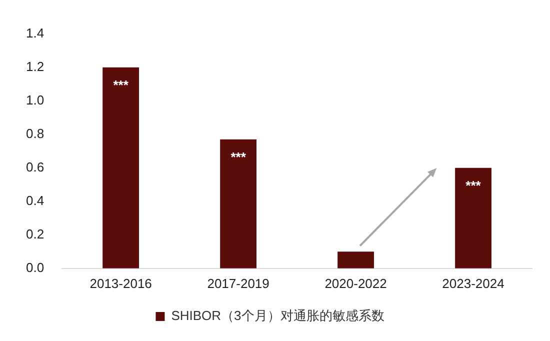 Image resolution: width=550 pixels, height=341 pixels. Describe the element at coordinates (277, 316) in the screenshot. I see `legend-label: SHIBOR（3个月）对通胀的敏感系数` at that location.